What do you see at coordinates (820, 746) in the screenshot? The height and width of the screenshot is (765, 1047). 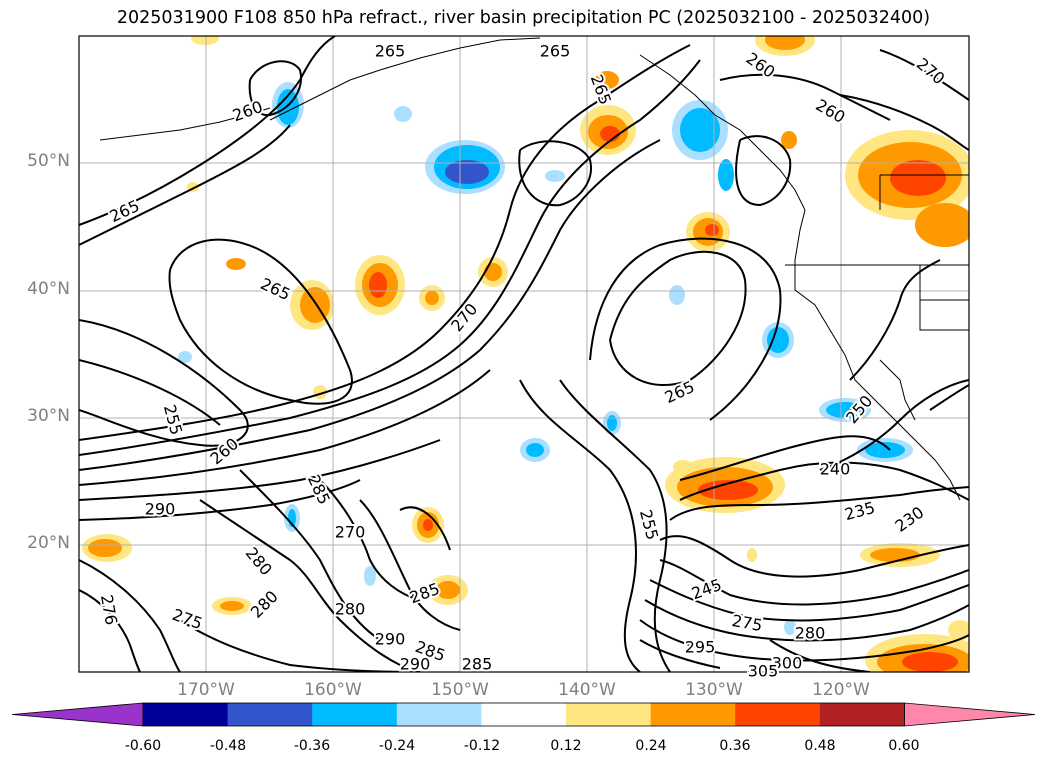 I see `colorbar-label: 0.48` at bounding box center [820, 746].